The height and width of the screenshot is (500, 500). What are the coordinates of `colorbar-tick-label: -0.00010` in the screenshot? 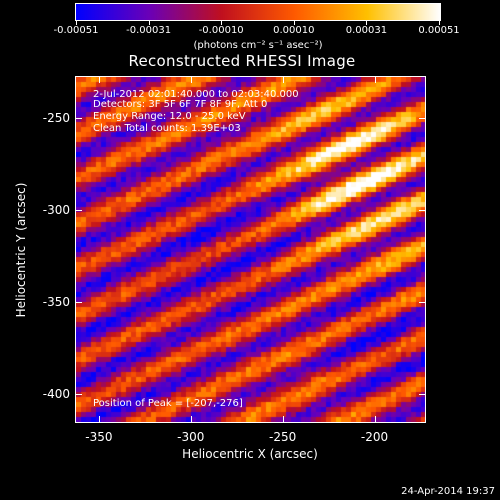 It's located at (221, 30).